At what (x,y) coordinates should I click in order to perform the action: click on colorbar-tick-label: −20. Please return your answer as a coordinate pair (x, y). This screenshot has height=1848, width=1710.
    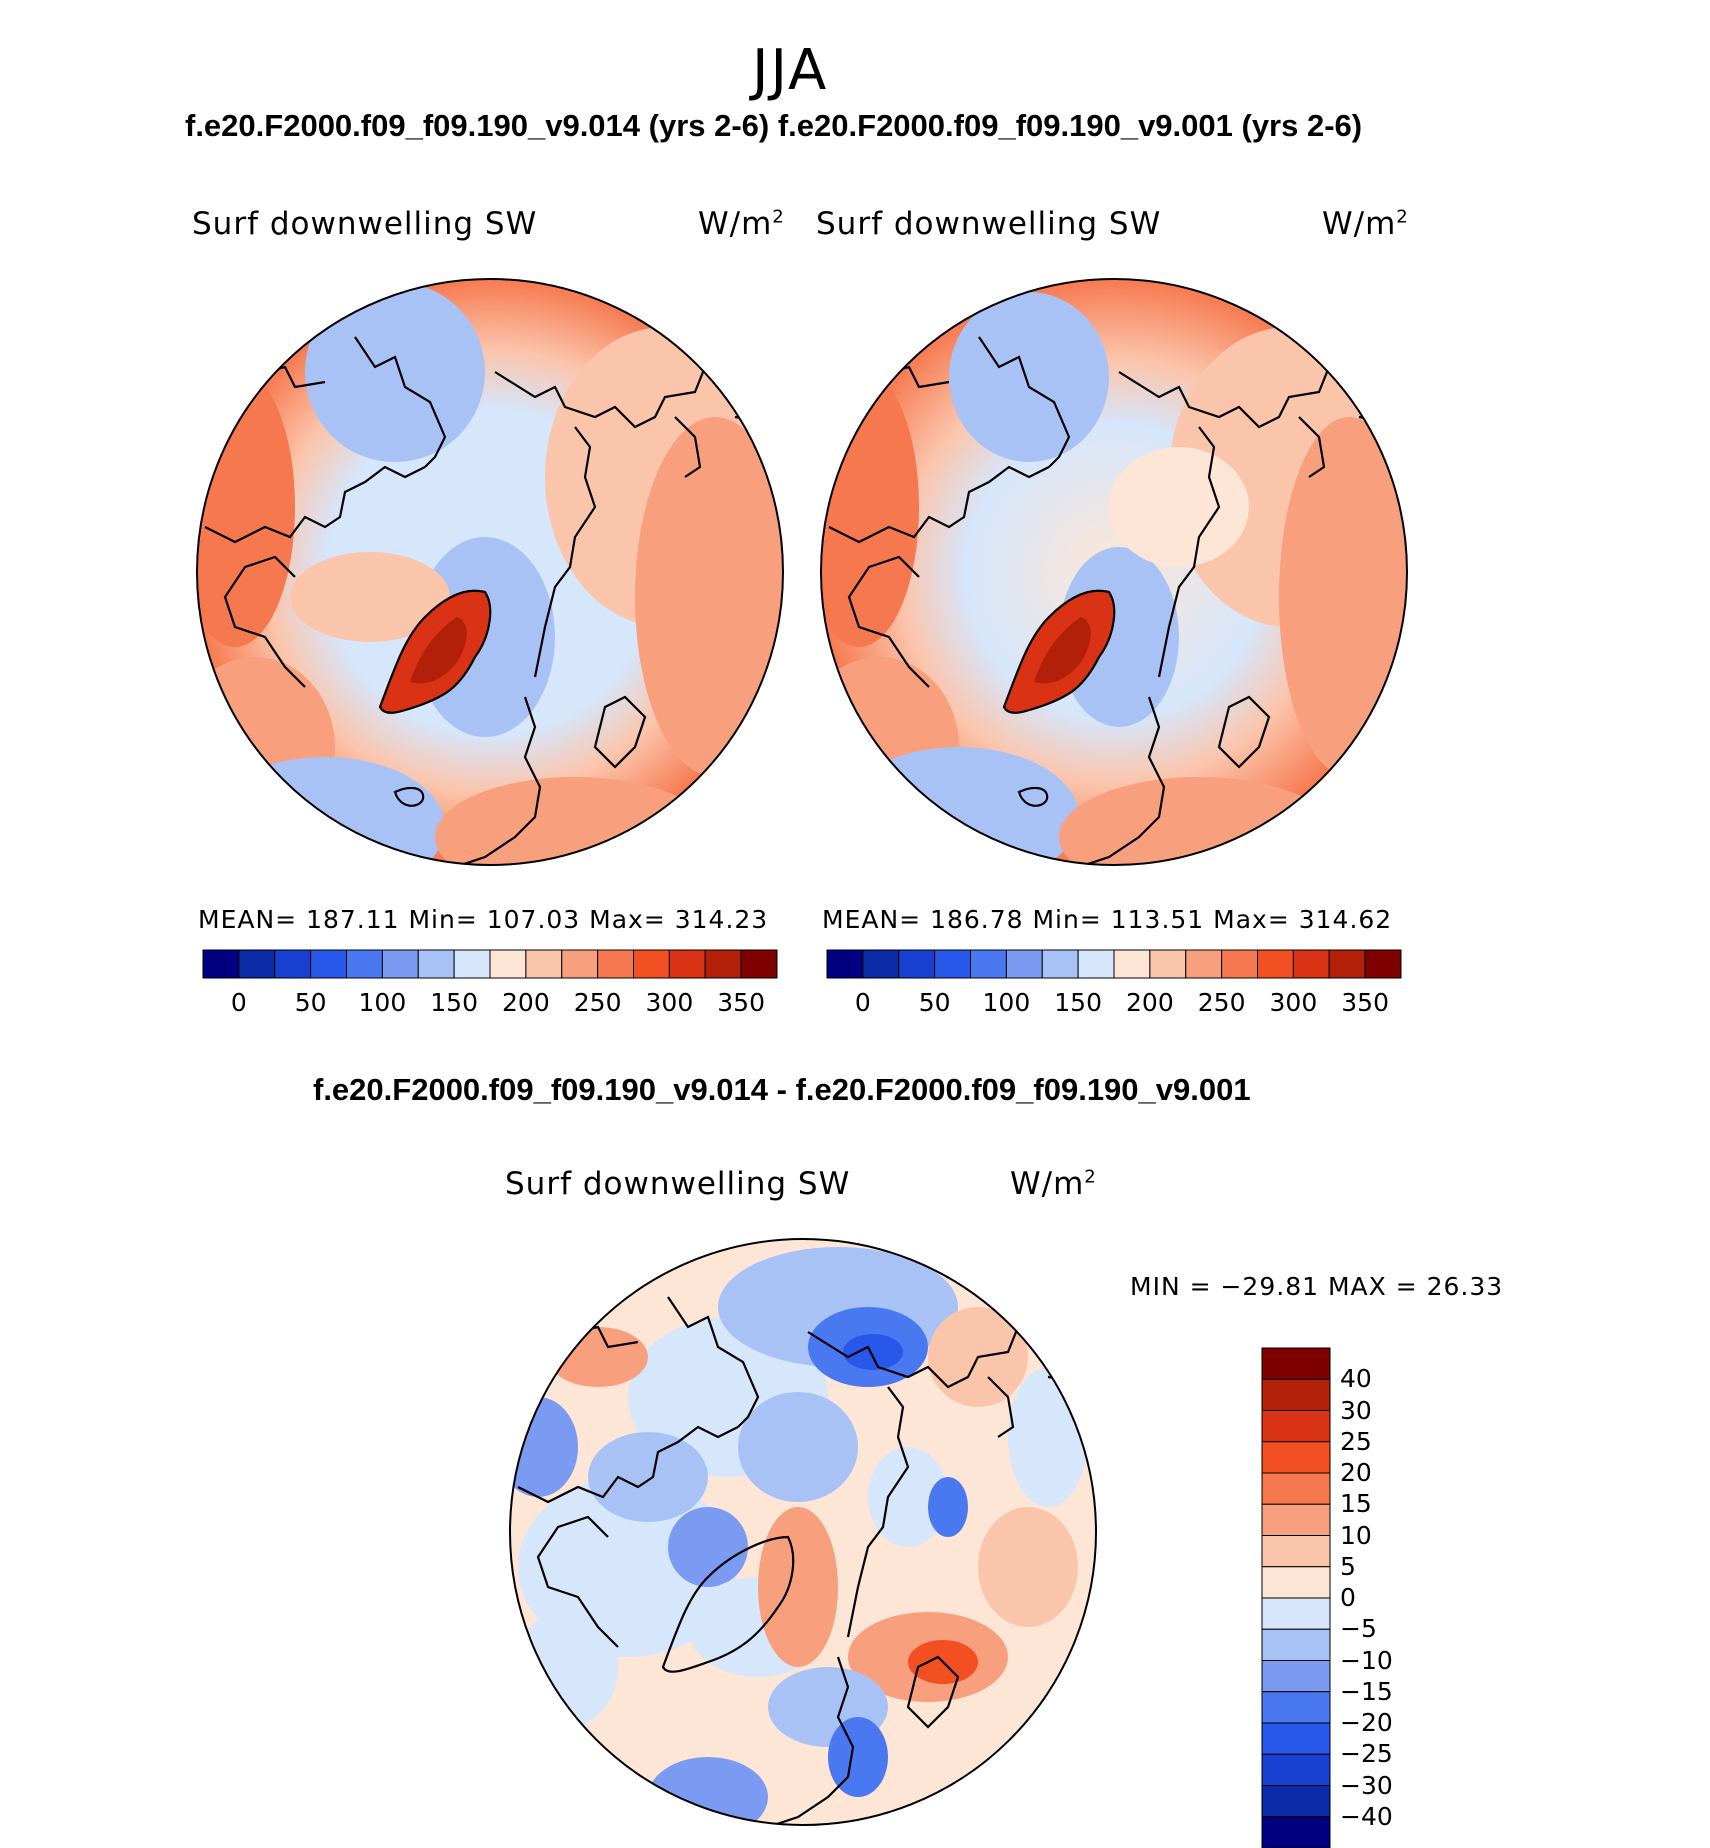
    Looking at the image, I should click on (1366, 1722).